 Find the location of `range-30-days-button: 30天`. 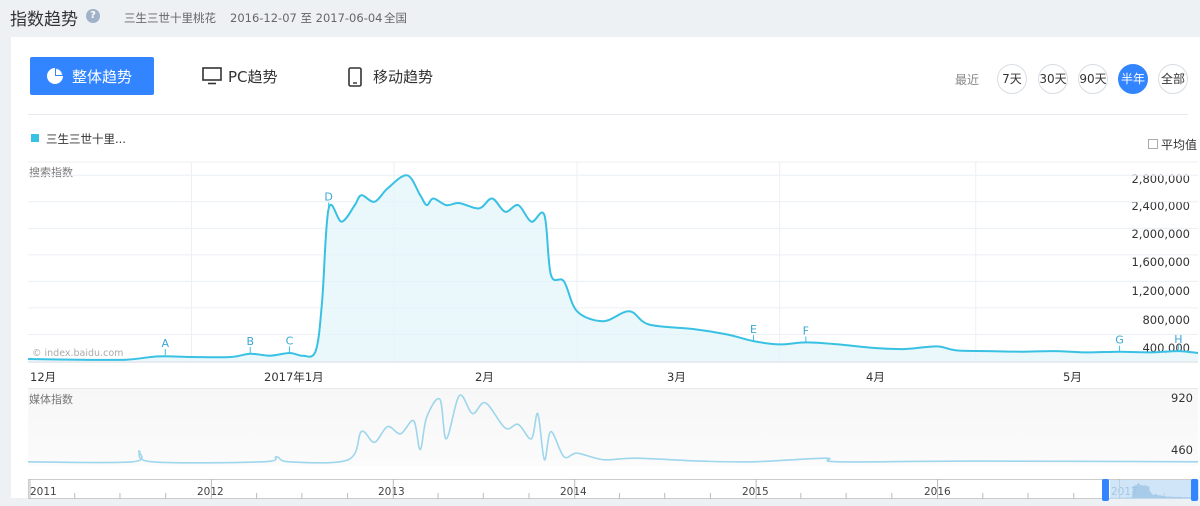

range-30-days-button: 30天 is located at coordinates (1053, 79).